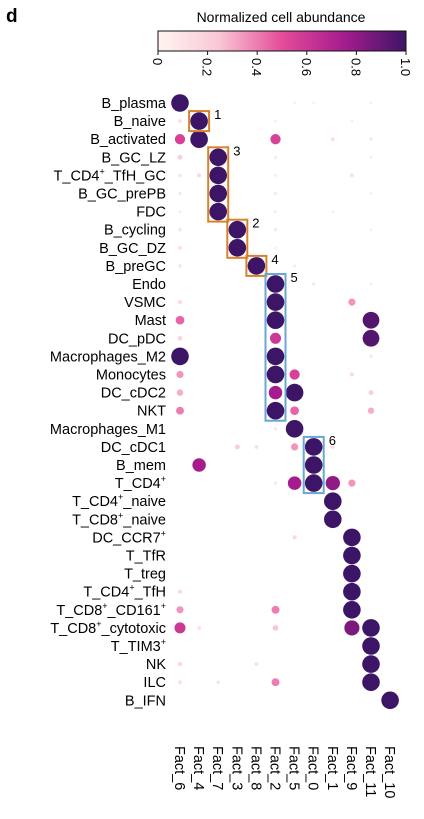 The height and width of the screenshot is (819, 424). What do you see at coordinates (145, 575) in the screenshot?
I see `row-label: T_treg` at bounding box center [145, 575].